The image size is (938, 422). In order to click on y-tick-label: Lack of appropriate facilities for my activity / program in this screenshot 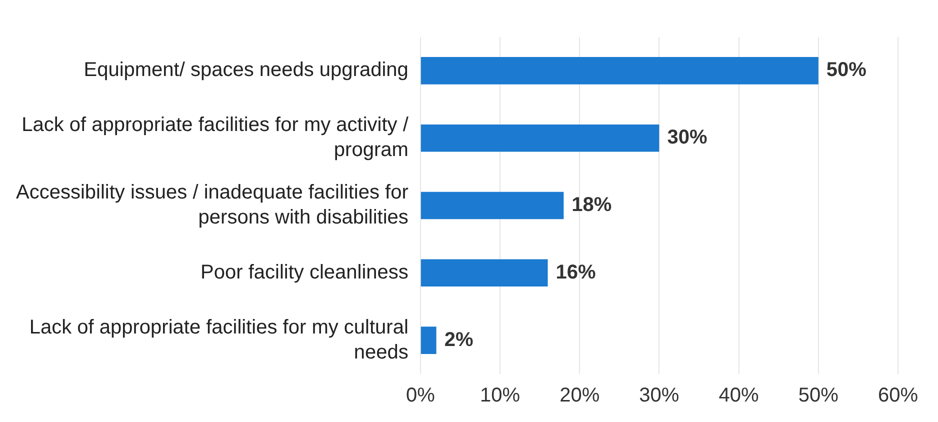, I will do `click(215, 138)`.